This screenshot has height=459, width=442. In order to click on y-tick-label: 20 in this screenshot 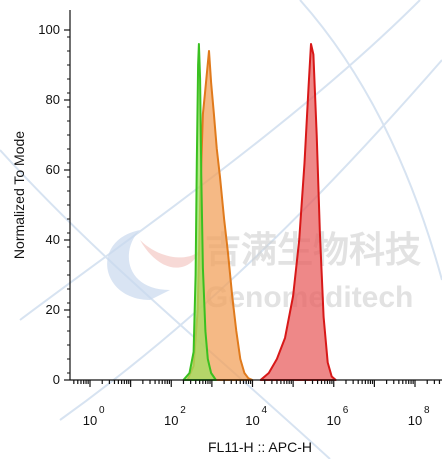, I will do `click(53, 309)`.